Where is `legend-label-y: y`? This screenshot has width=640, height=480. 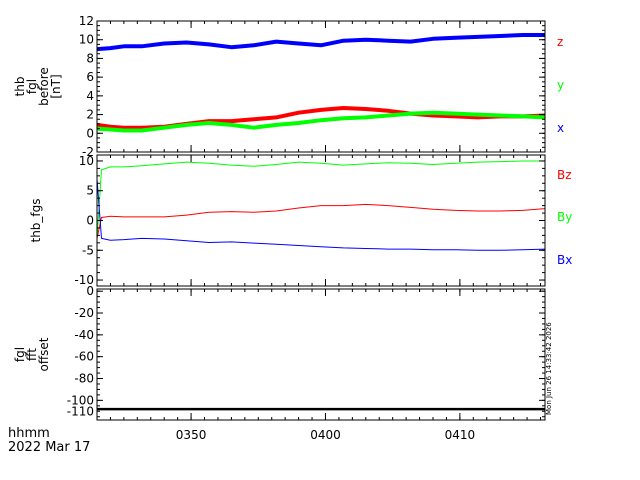 legend-label-y: y is located at coordinates (560, 85).